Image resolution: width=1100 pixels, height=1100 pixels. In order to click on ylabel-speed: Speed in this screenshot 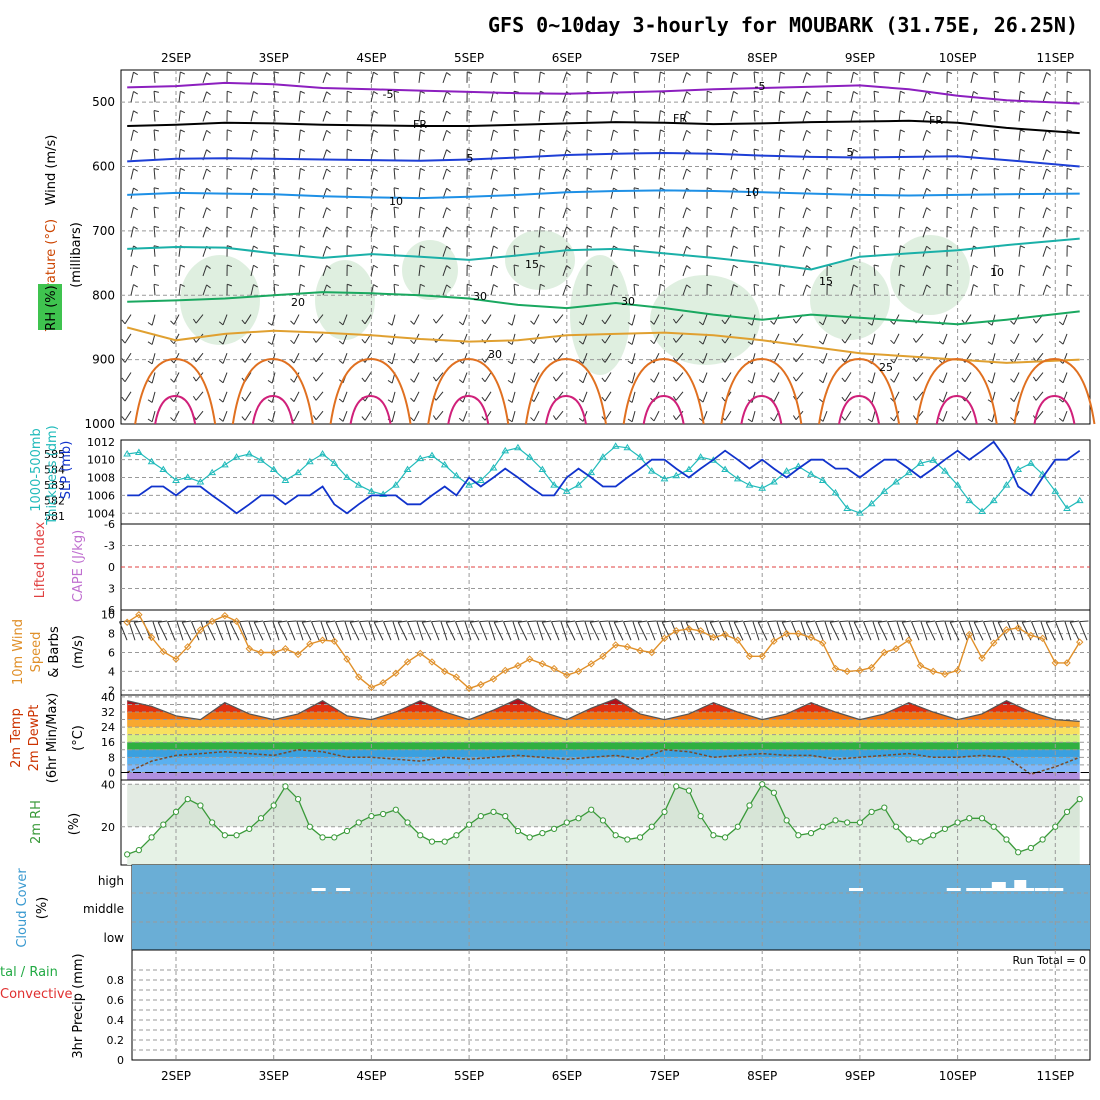, I will do `click(36, 652)`.